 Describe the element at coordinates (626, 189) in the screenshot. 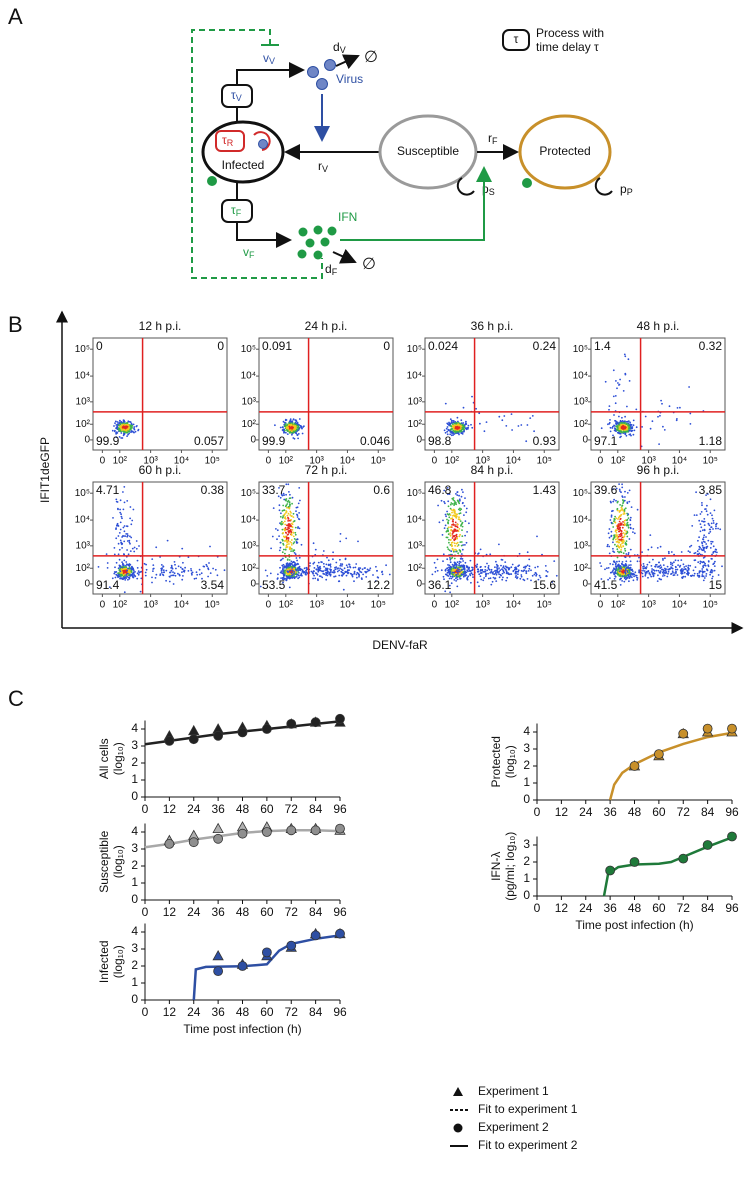

I see `rate-label: pP` at that location.